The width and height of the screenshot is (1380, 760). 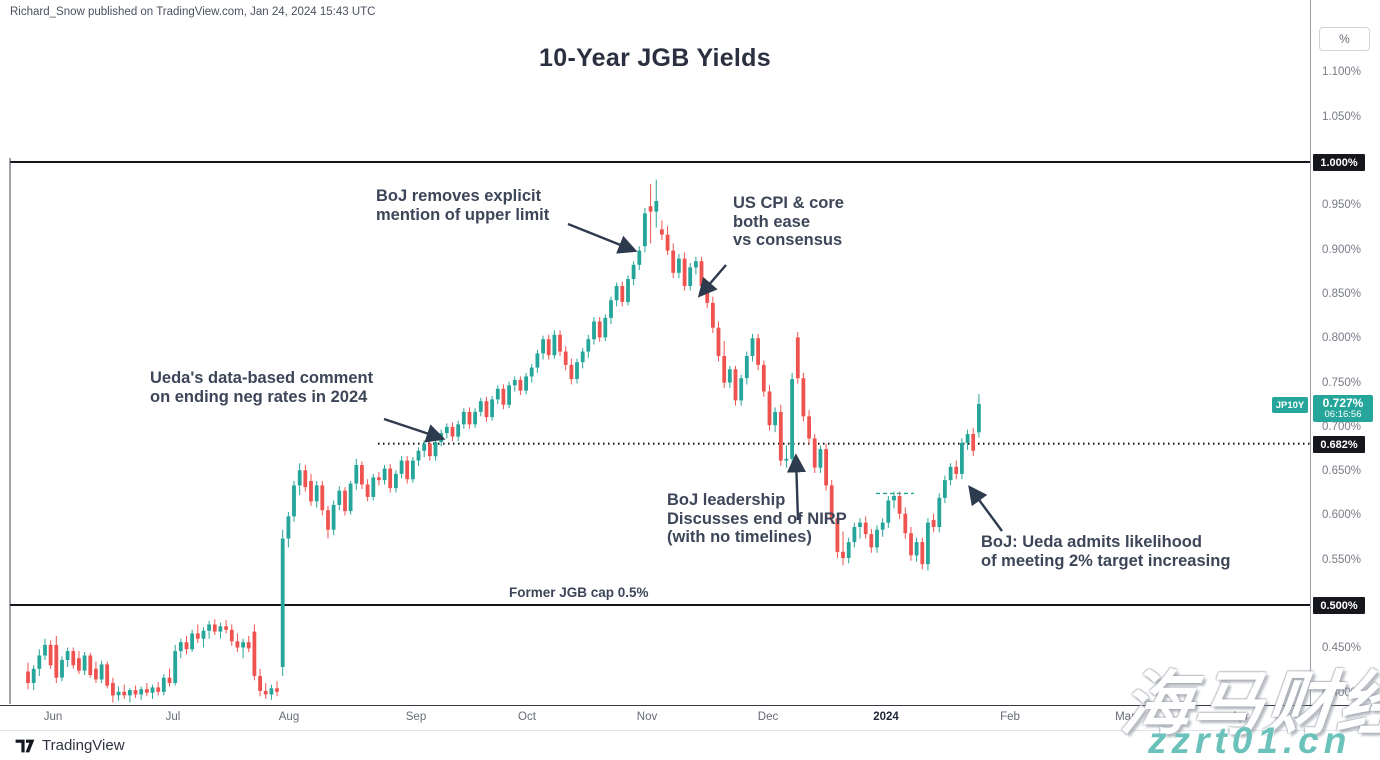 I want to click on tradingview-logo-text: TradingView, so click(x=83, y=745).